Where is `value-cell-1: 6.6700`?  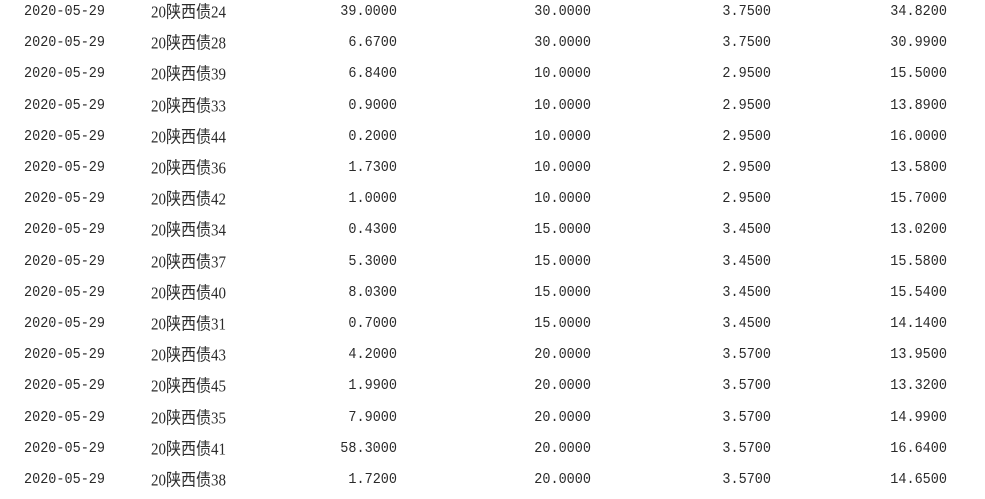 value-cell-1: 6.6700 is located at coordinates (372, 44).